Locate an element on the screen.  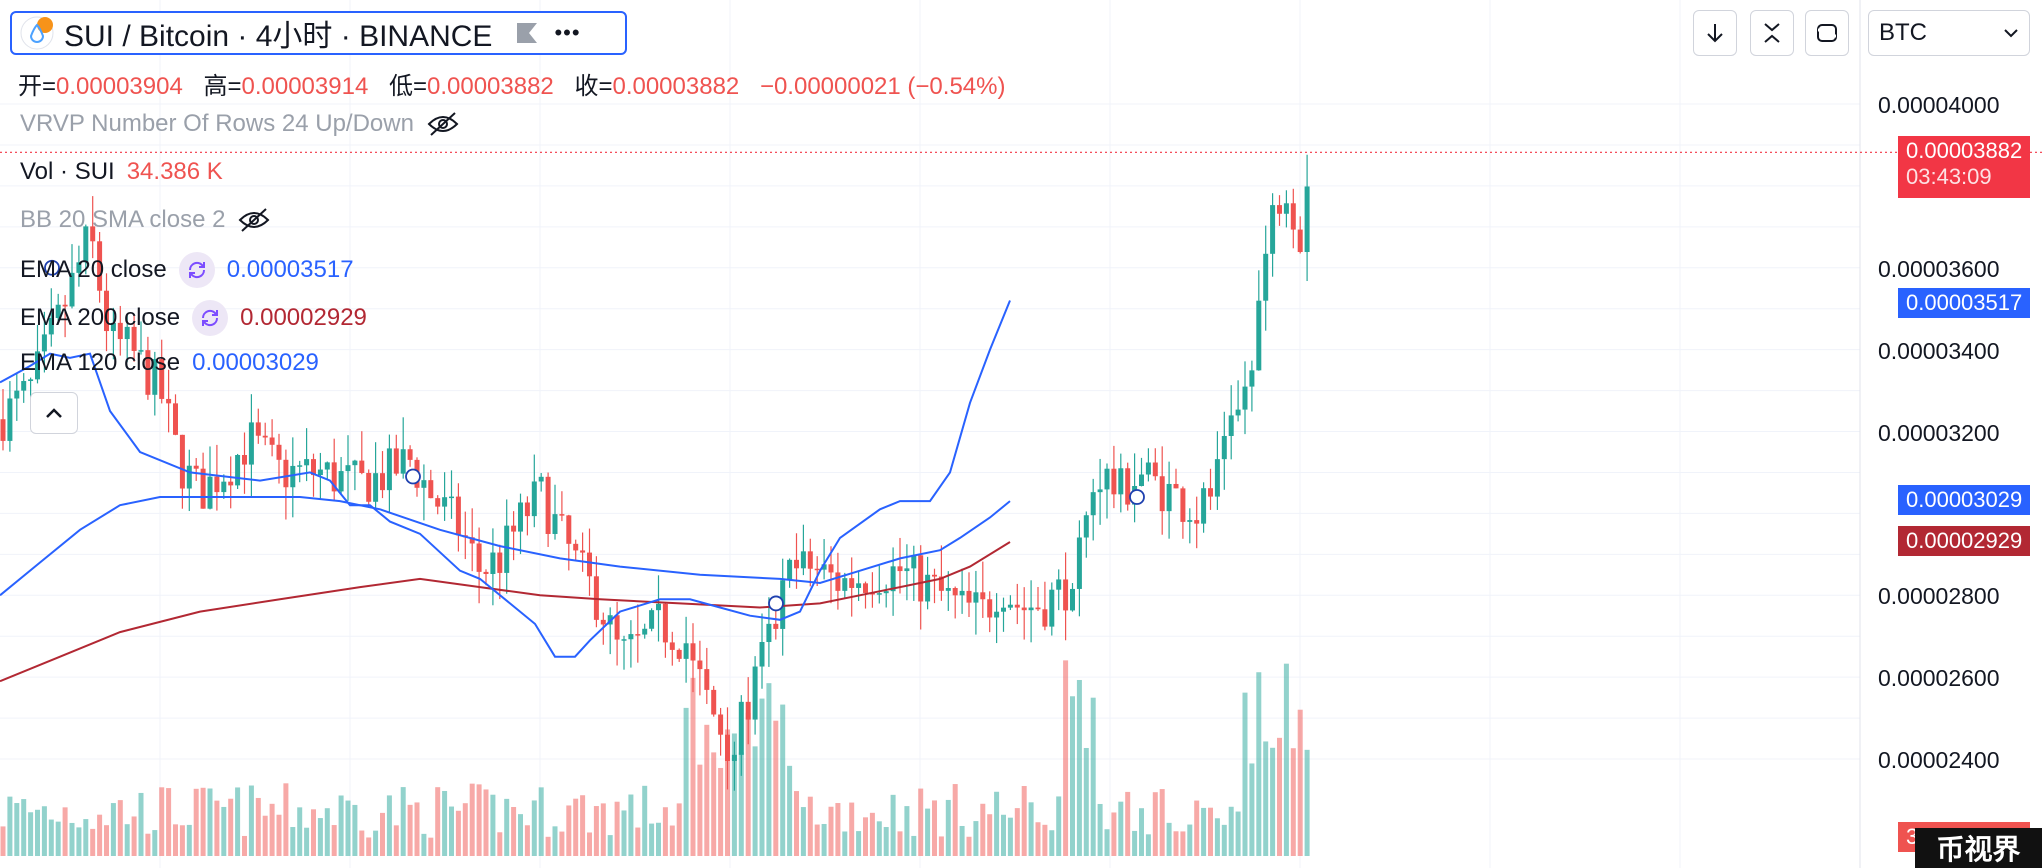
collapse-legend-button is located at coordinates (54, 413).